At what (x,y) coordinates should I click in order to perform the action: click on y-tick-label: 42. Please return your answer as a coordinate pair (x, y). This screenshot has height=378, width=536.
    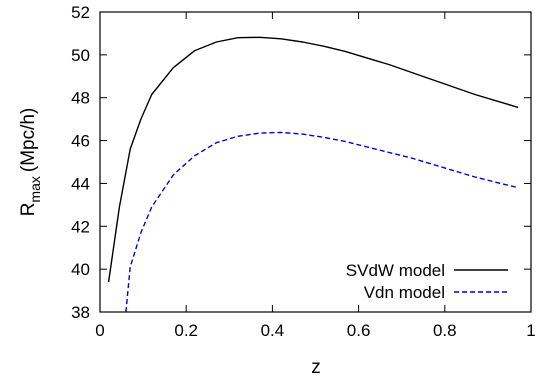
    Looking at the image, I should click on (80, 226).